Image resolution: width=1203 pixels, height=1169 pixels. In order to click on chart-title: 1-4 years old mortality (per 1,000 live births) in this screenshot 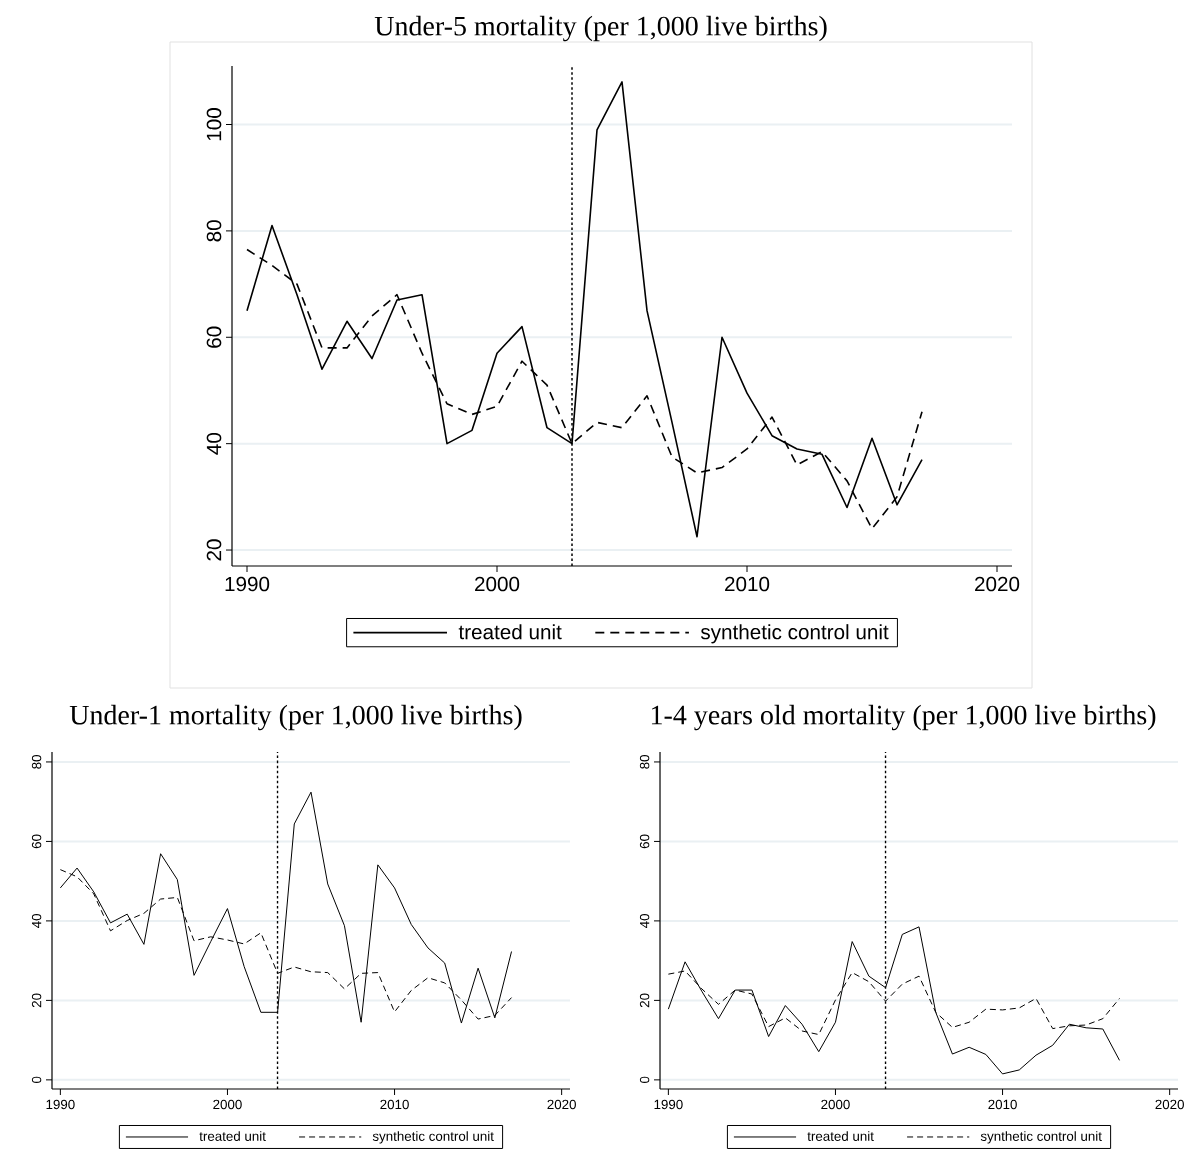, I will do `click(903, 717)`.